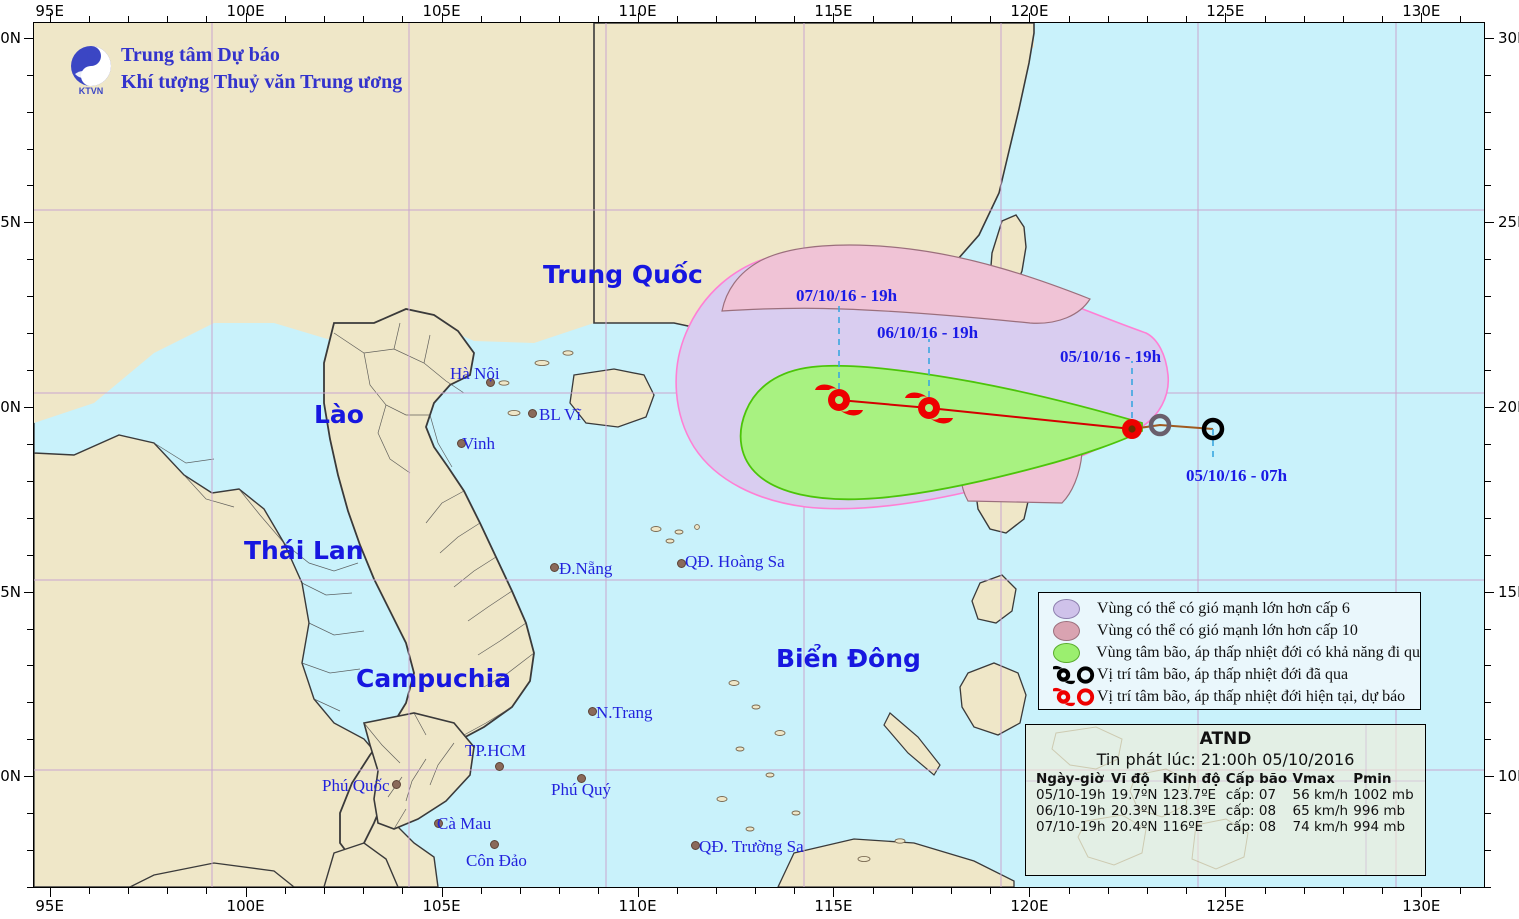 This screenshot has height=919, width=1519. Describe the element at coordinates (1225, 739) in the screenshot. I see `storm-name: ATND` at that location.